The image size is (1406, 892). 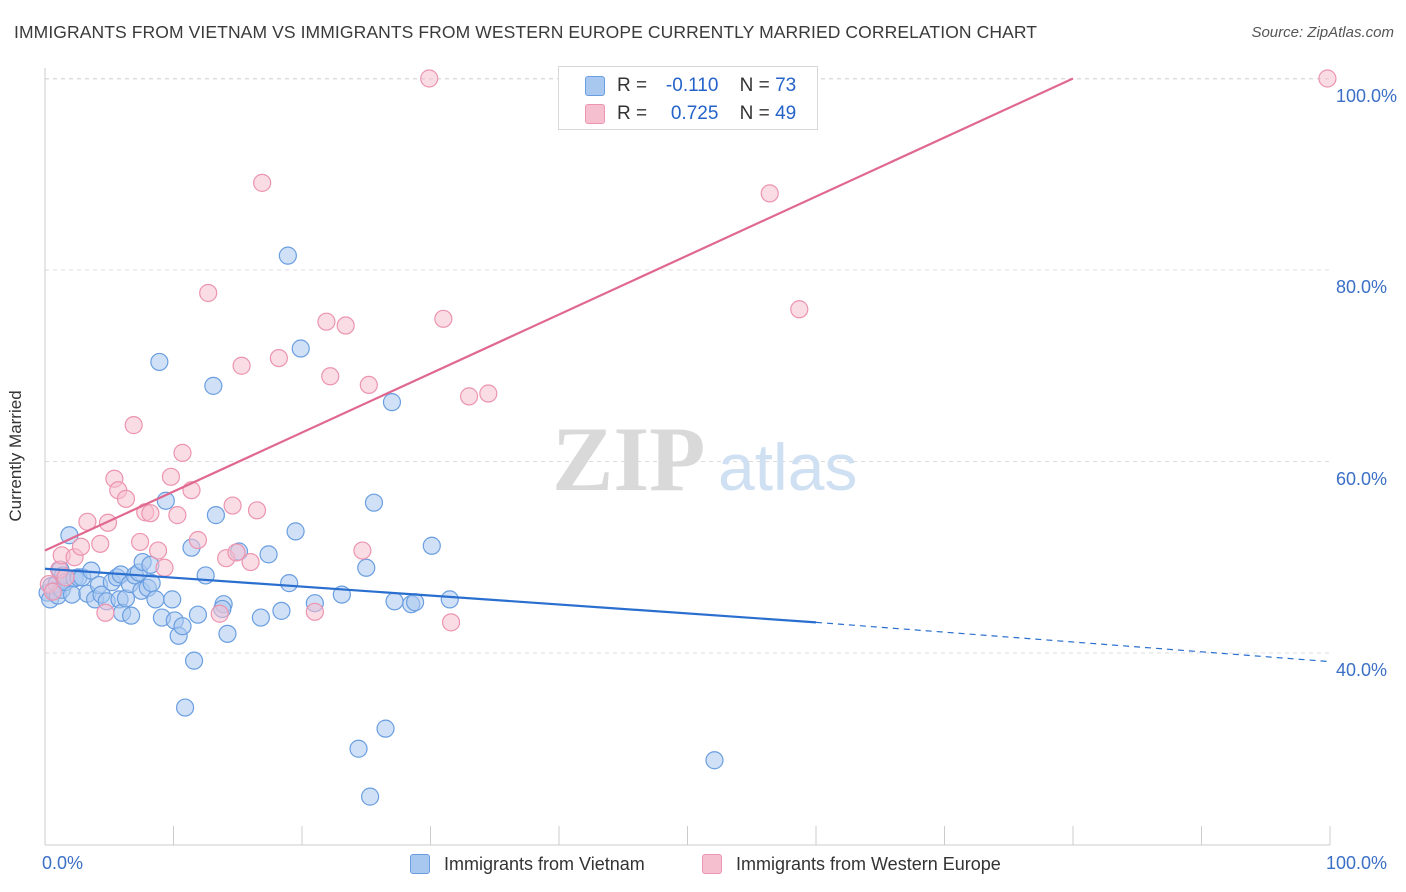 What do you see at coordinates (628, 459) in the screenshot?
I see `watermark-zip: ZIP` at bounding box center [628, 459].